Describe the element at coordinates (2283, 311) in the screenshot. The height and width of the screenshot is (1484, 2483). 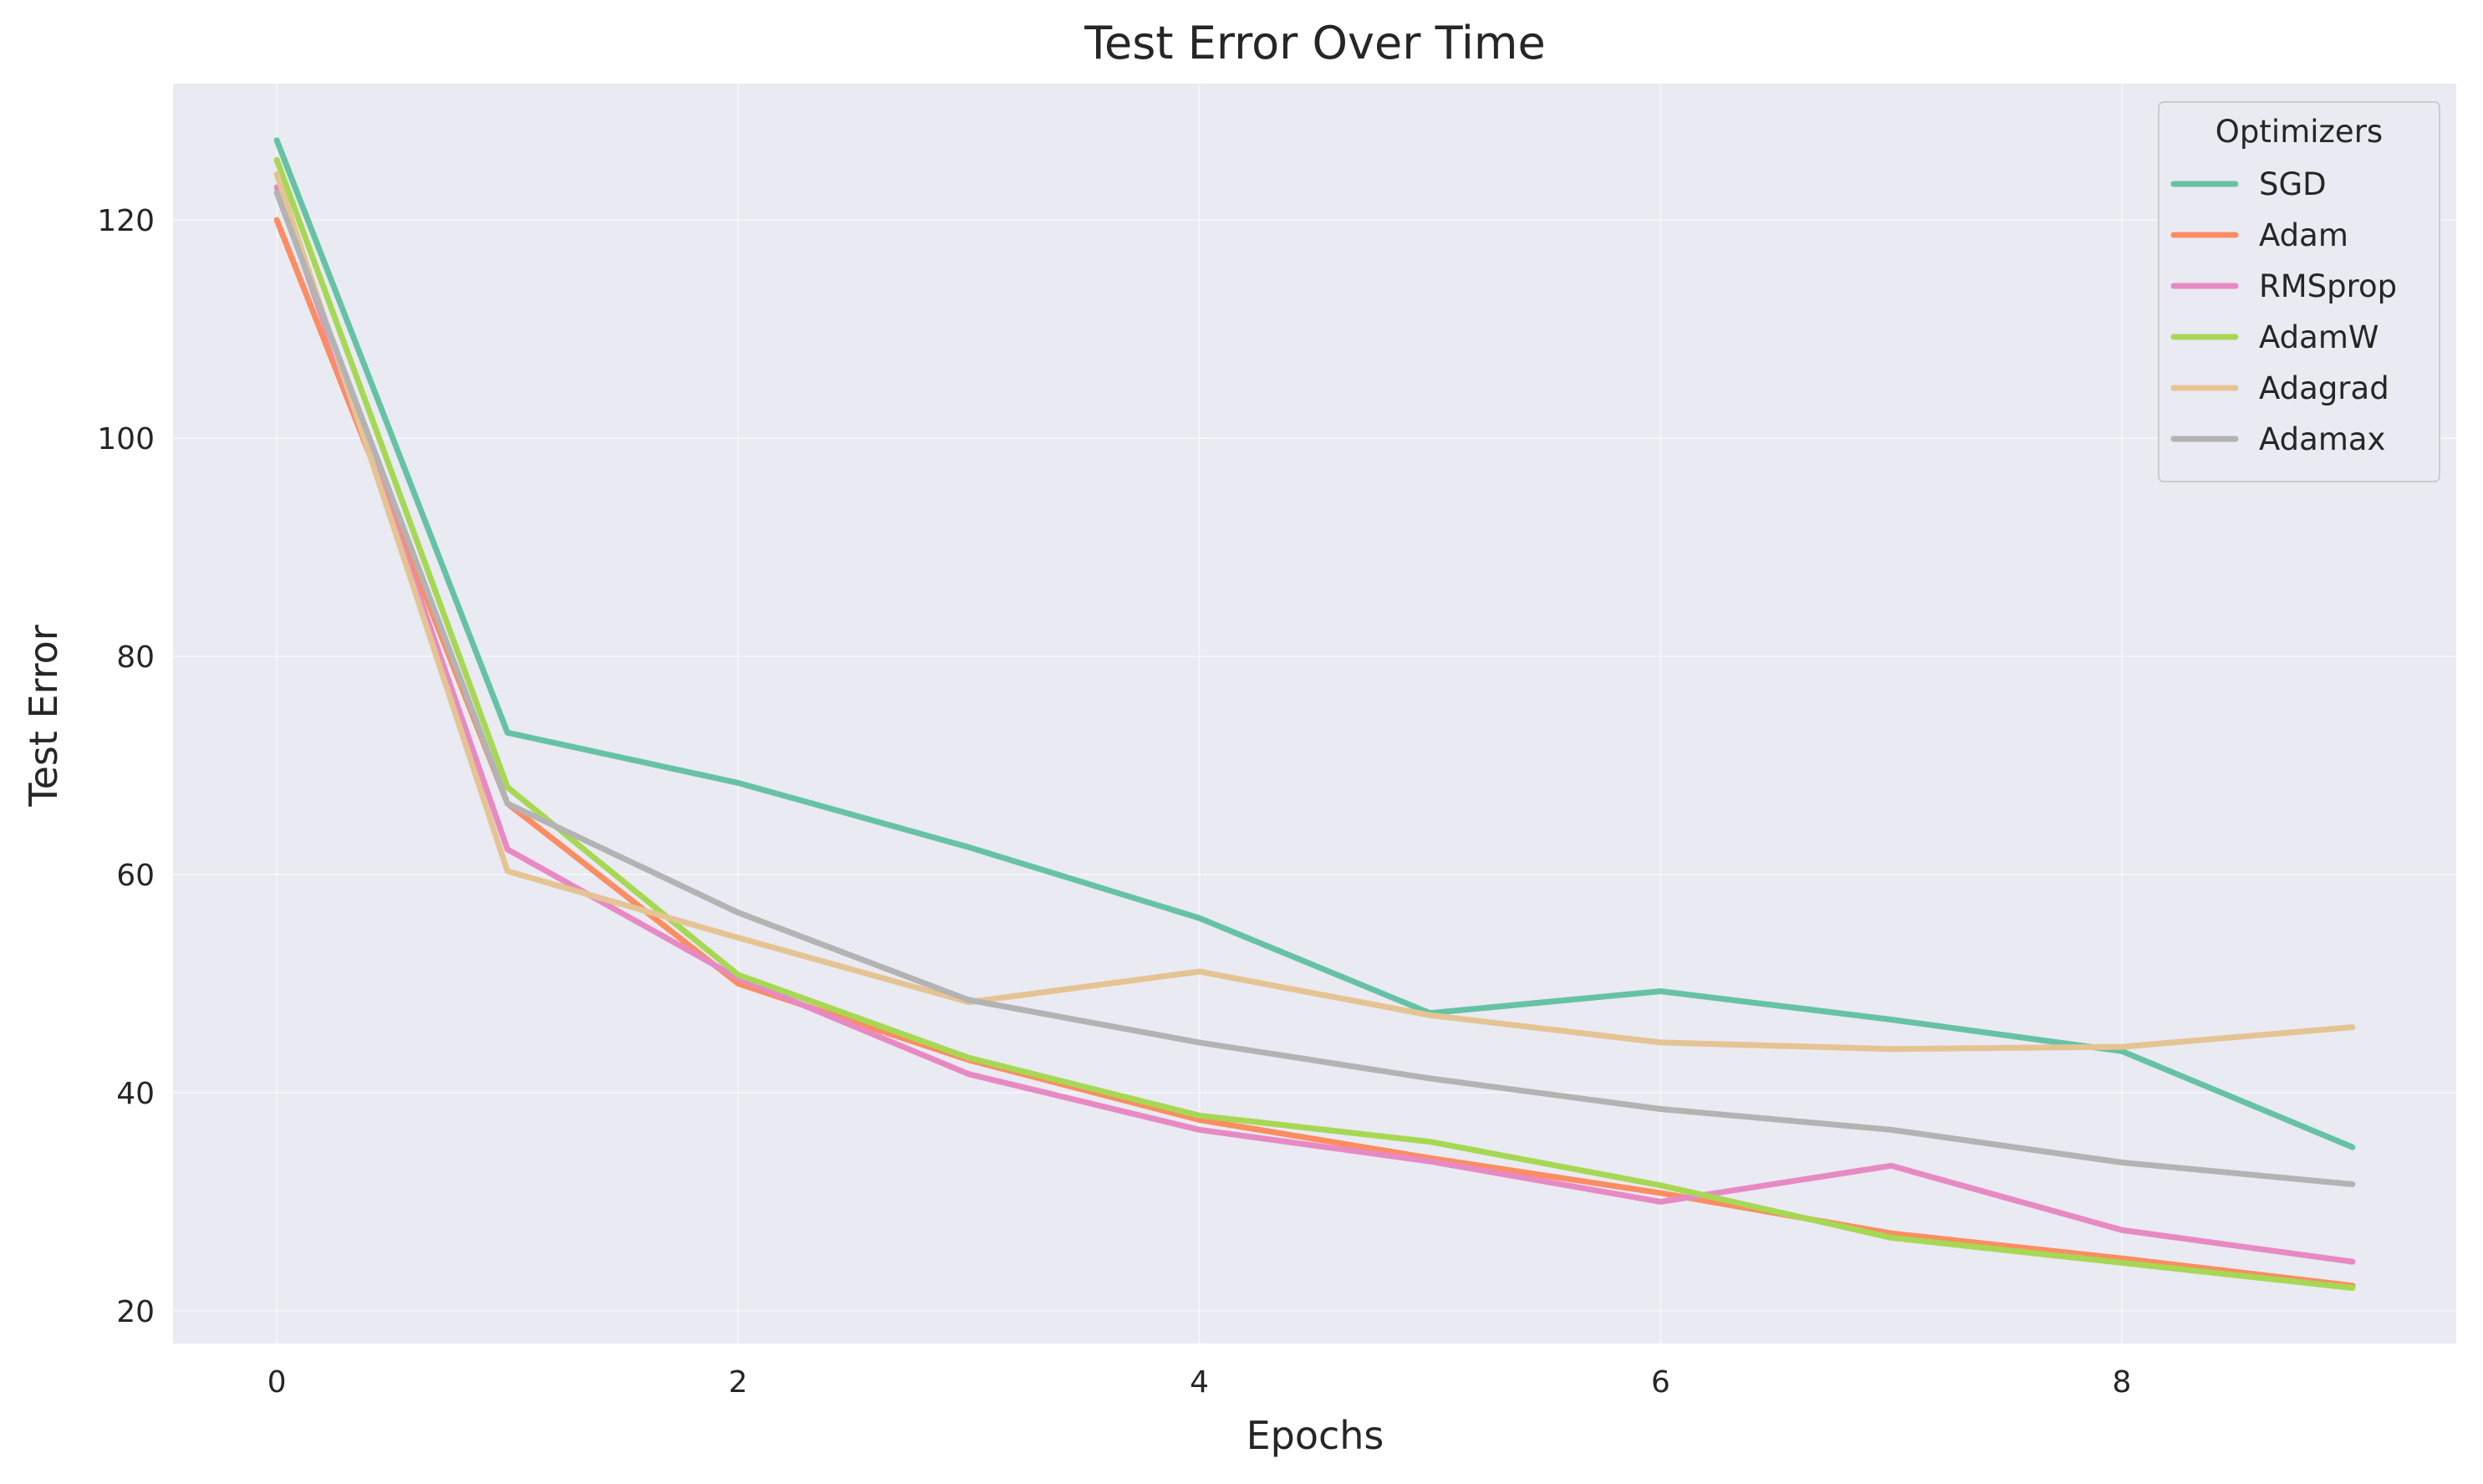
I see `legend-items: SGD Adam RMSprop AdamW Adagrad Adamax` at that location.